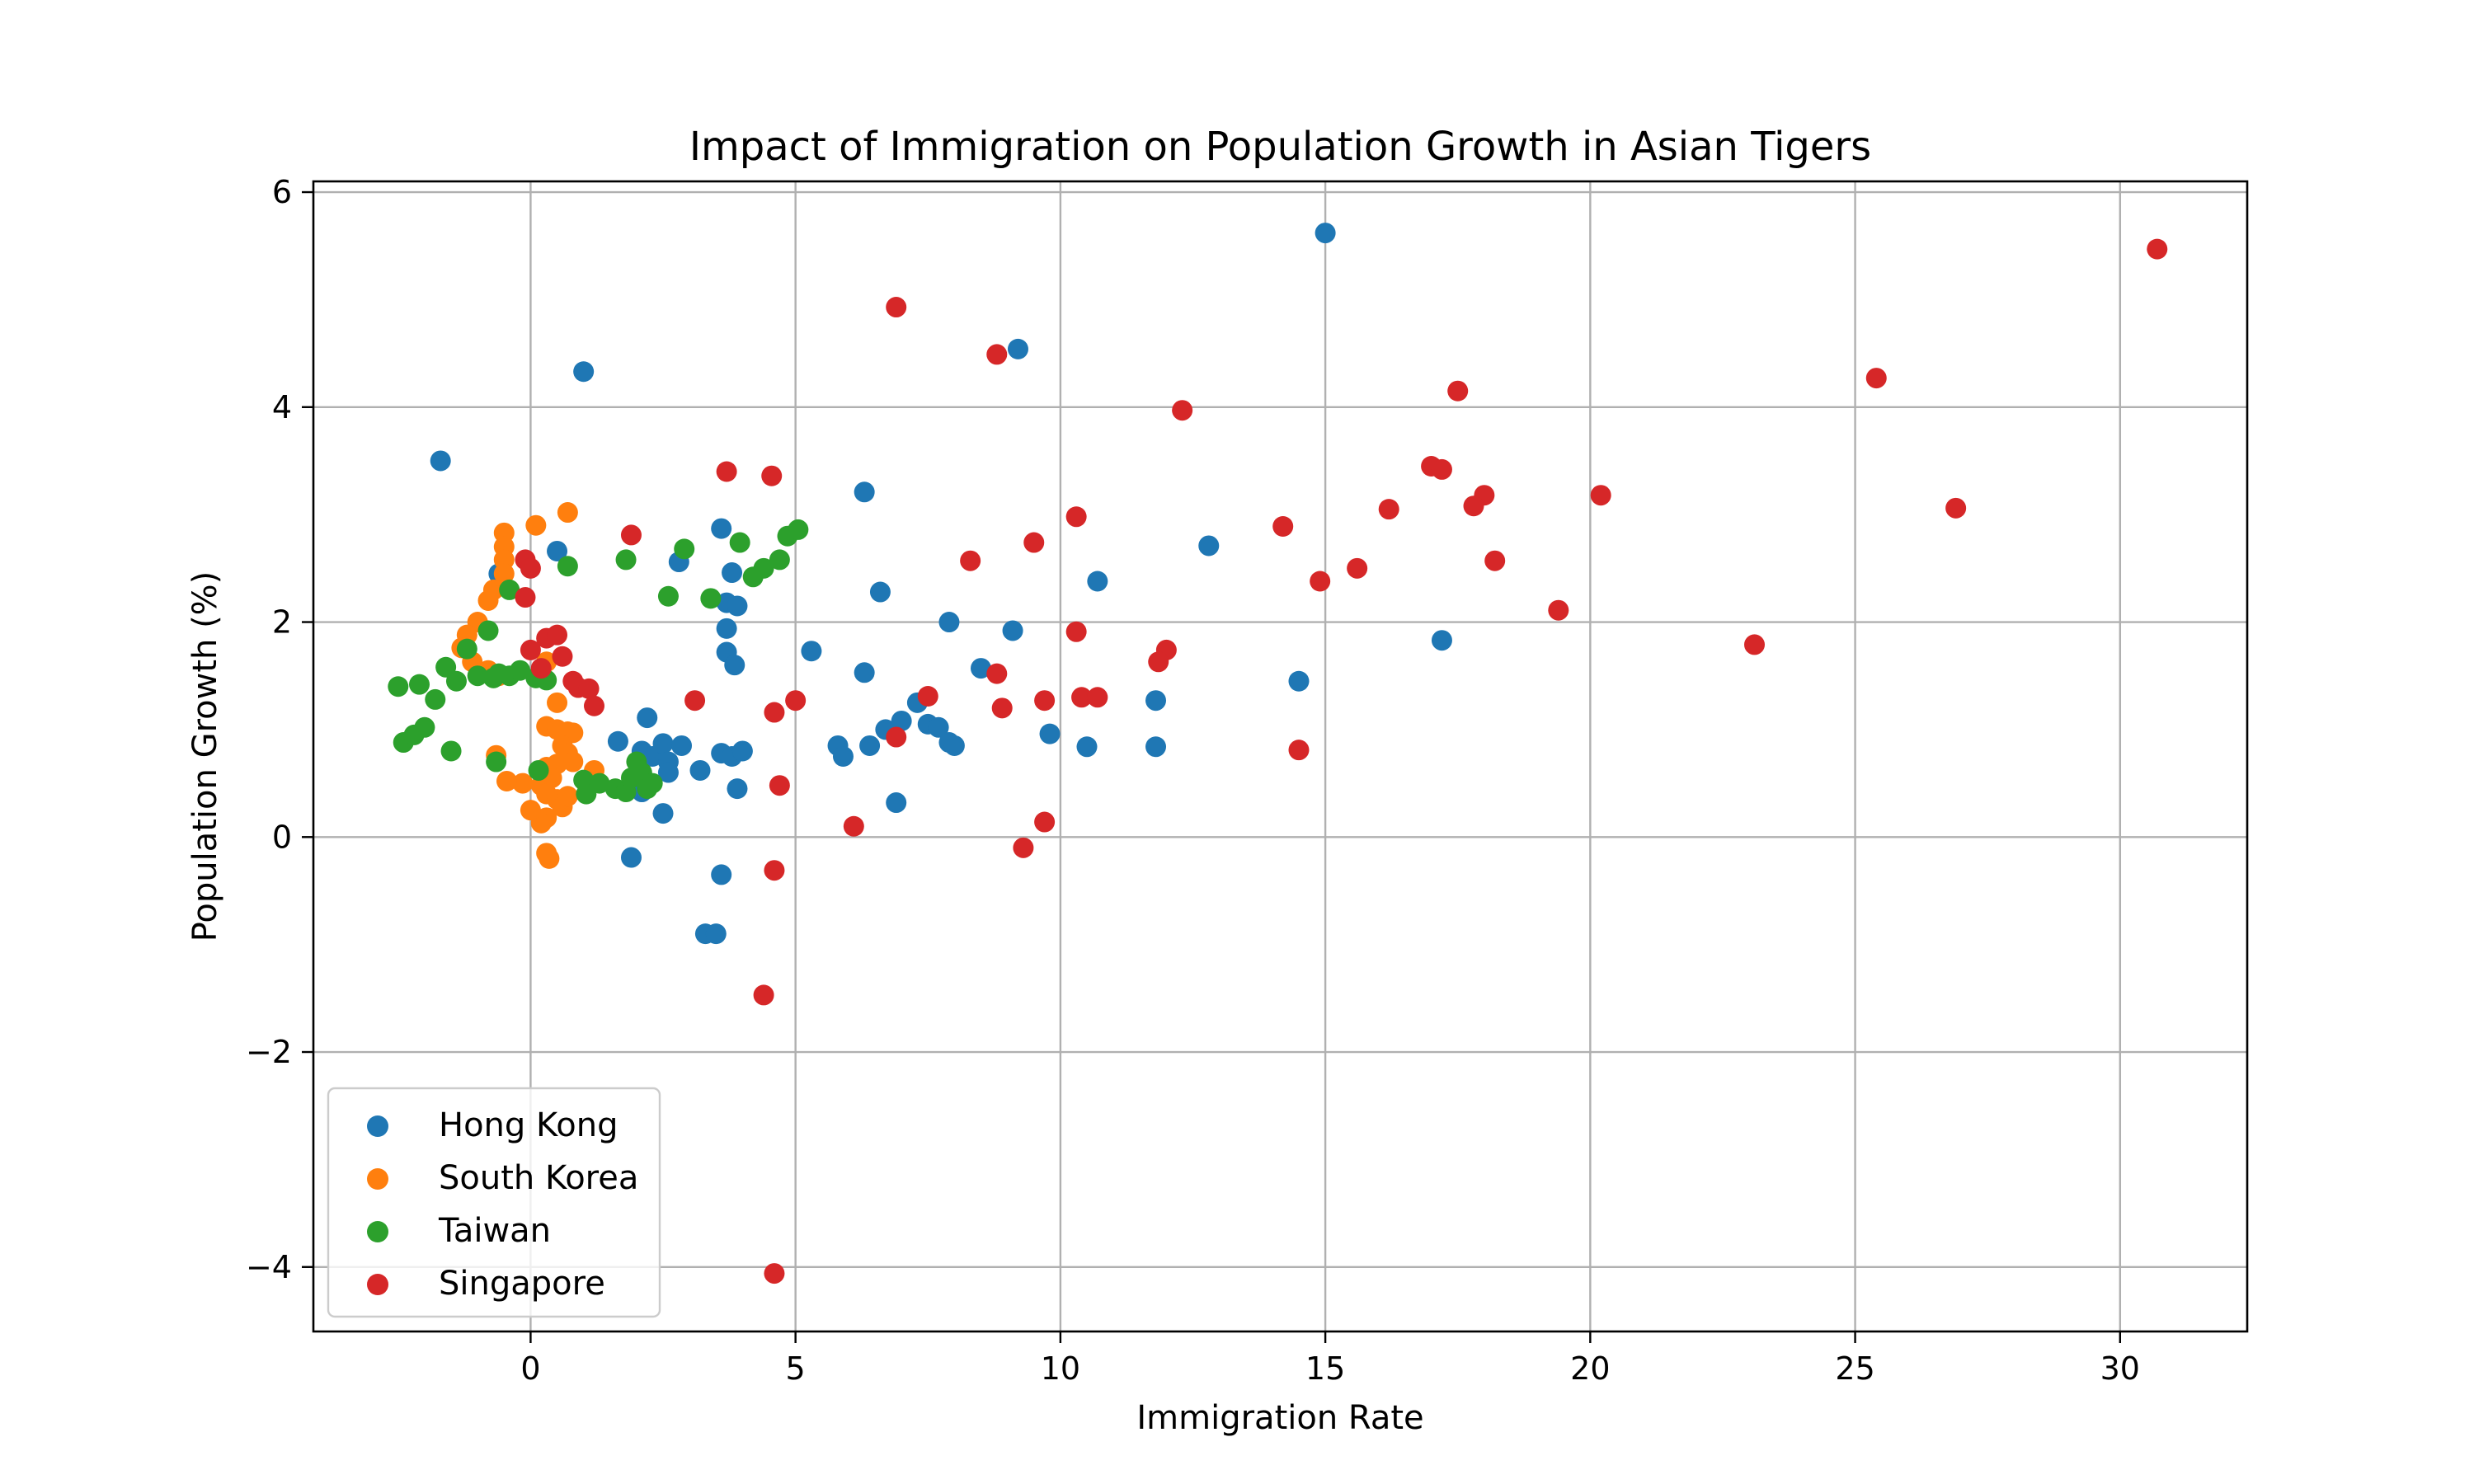  I want to click on y-tick-label: −4, so click(269, 1267).